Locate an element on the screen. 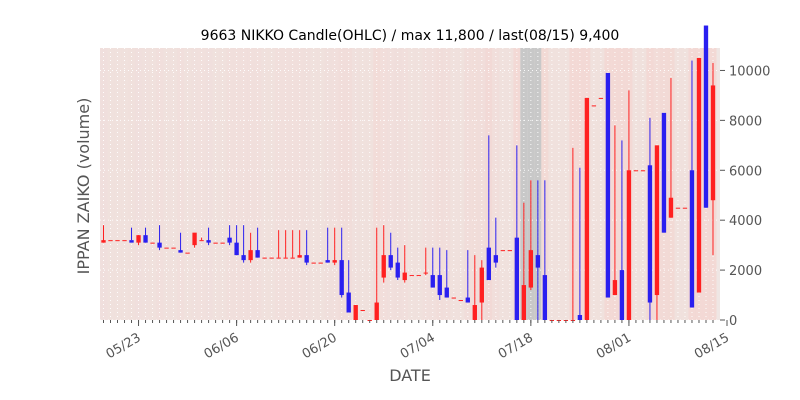 The height and width of the screenshot is (400, 800). x-tick-label: 08/01 is located at coordinates (614, 346).